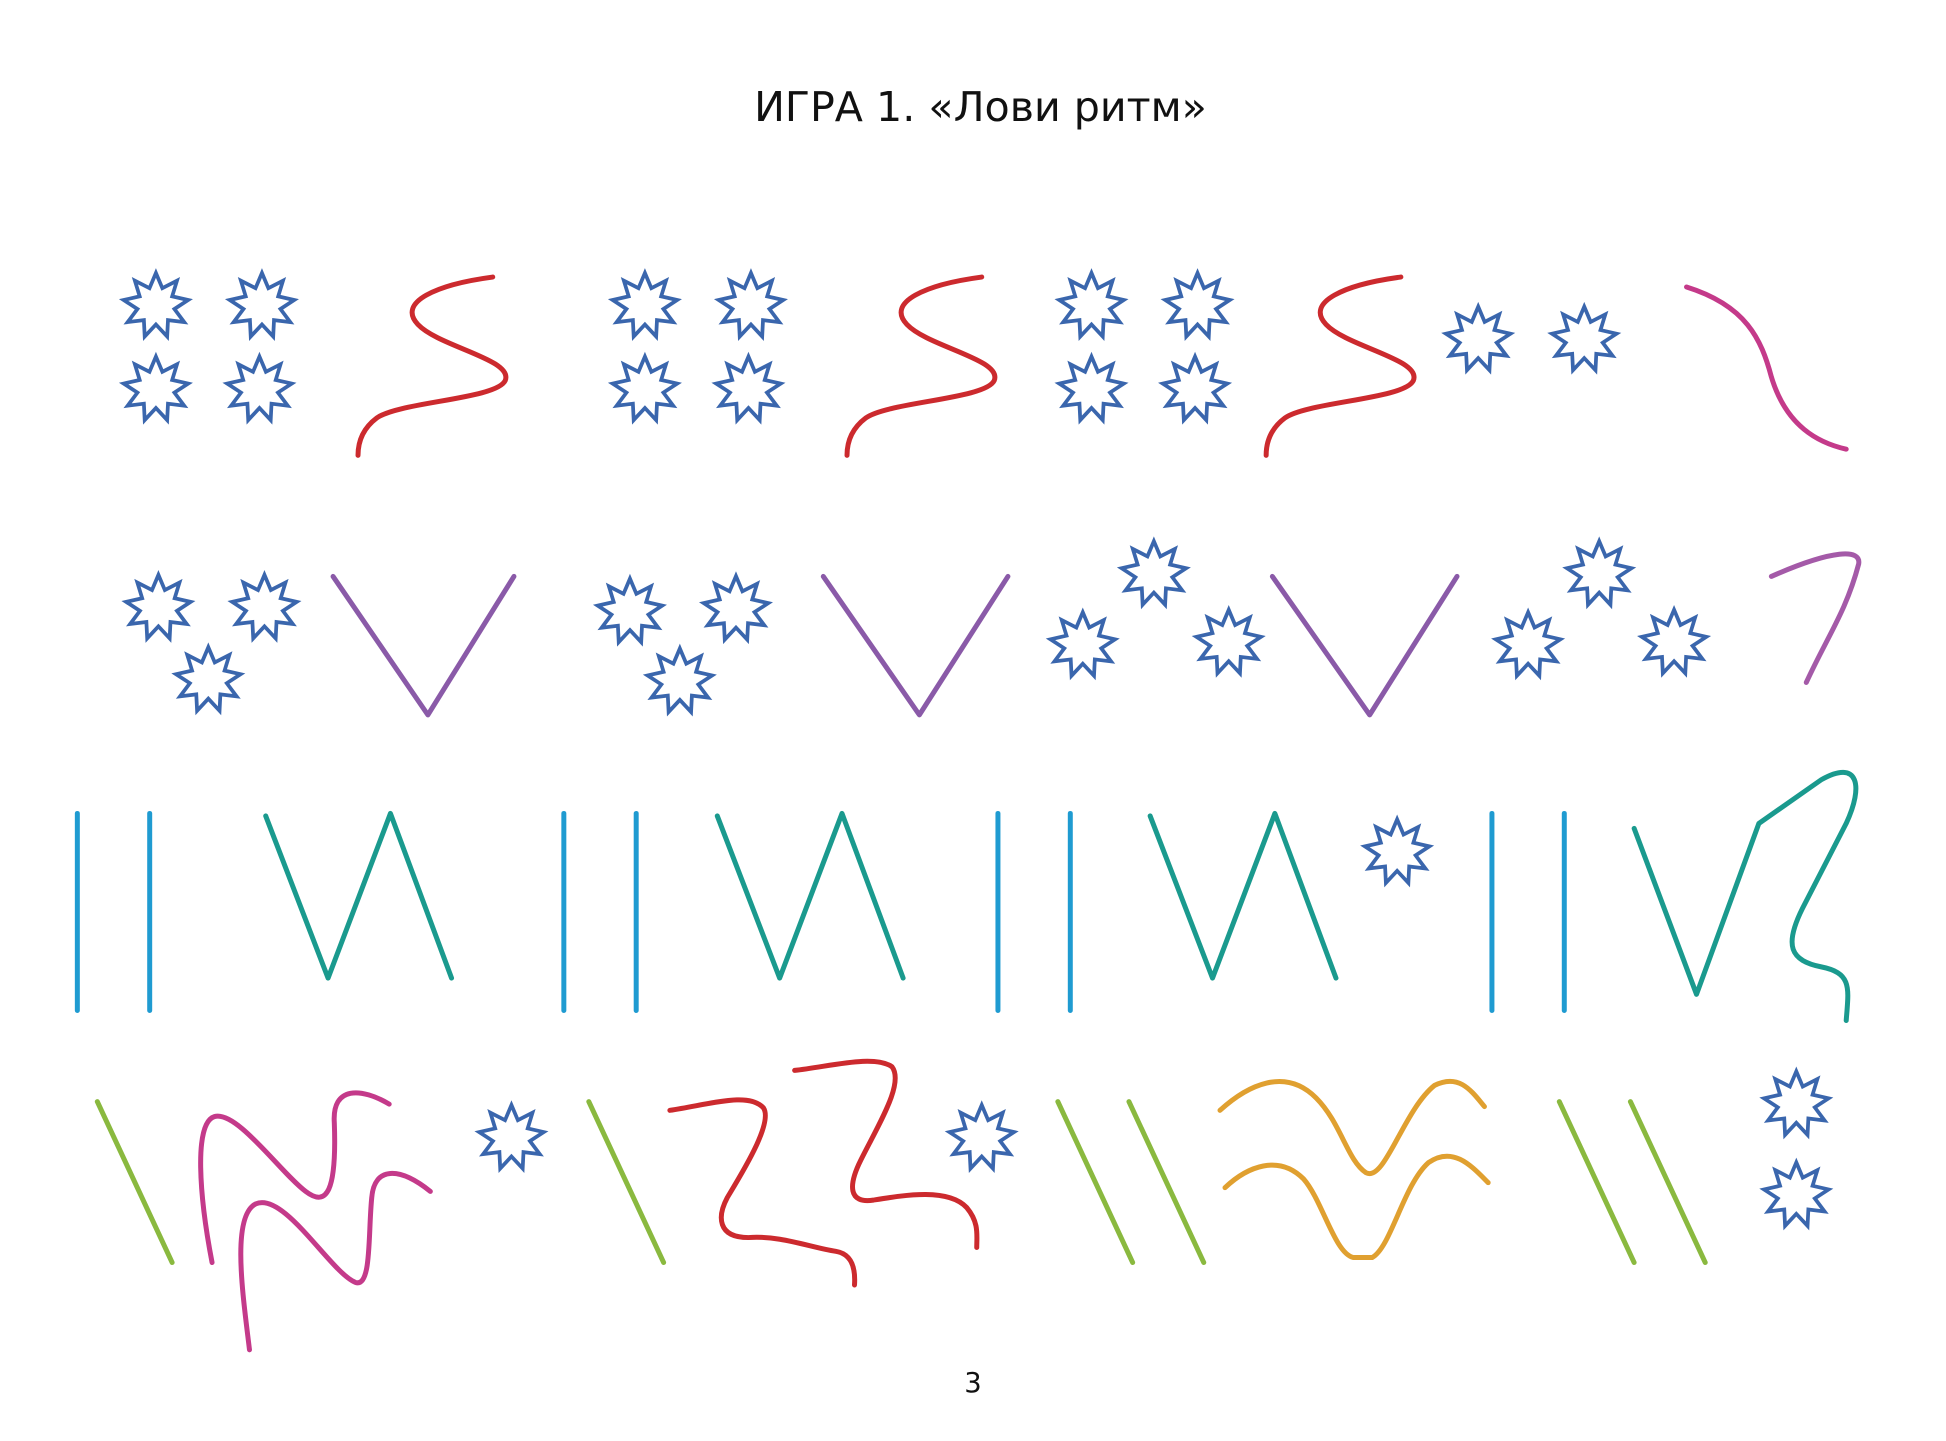  What do you see at coordinates (980, 107) in the screenshot?
I see `title: ИГРА 1. «Лови ритм»` at bounding box center [980, 107].